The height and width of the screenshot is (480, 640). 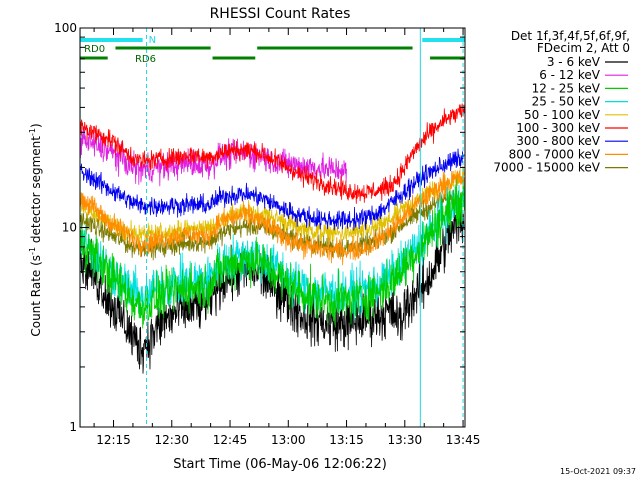 What do you see at coordinates (583, 48) in the screenshot?
I see `legend-header-2: FDecim 2, Att 0` at bounding box center [583, 48].